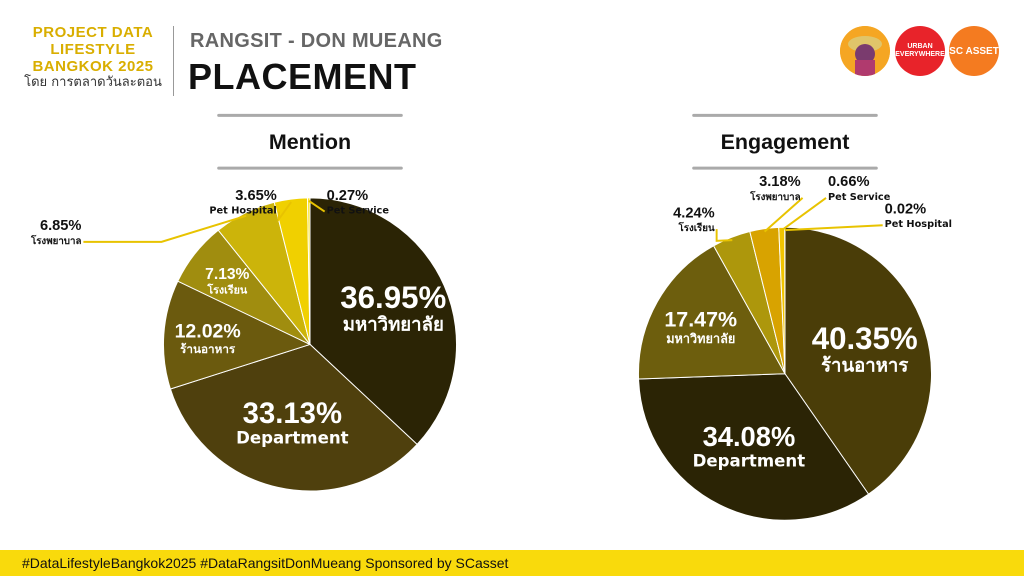 The width and height of the screenshot is (1024, 576). What do you see at coordinates (227, 274) in the screenshot?
I see `data-label-value: 7.13%` at bounding box center [227, 274].